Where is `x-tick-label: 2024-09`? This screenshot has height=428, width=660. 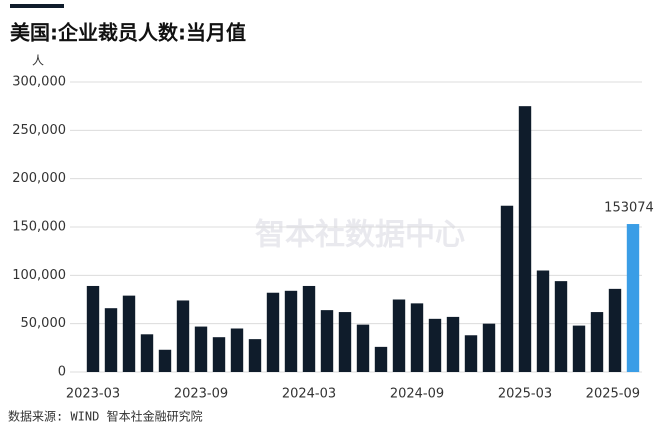
x-tick-label: 2024-09 is located at coordinates (417, 394).